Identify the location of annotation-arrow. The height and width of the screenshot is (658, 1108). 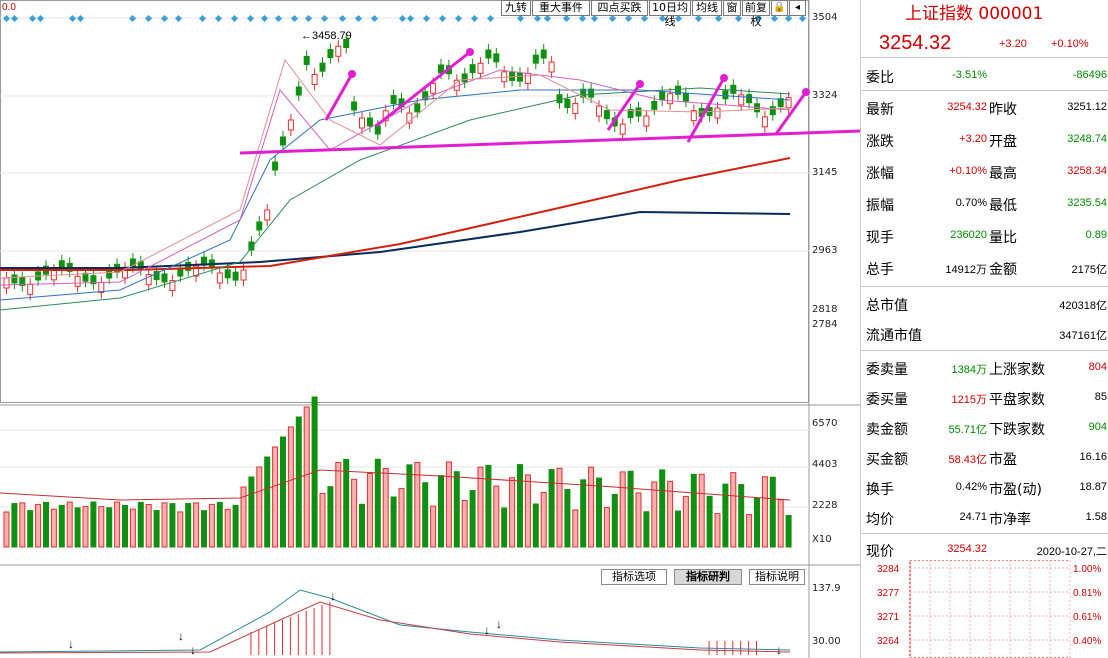
(423, 89).